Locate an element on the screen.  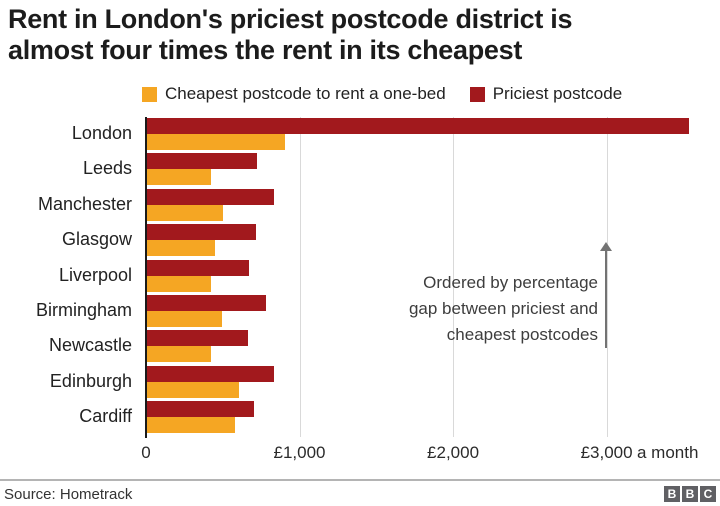
chart-row: Newcastle is located at coordinates (360, 347).